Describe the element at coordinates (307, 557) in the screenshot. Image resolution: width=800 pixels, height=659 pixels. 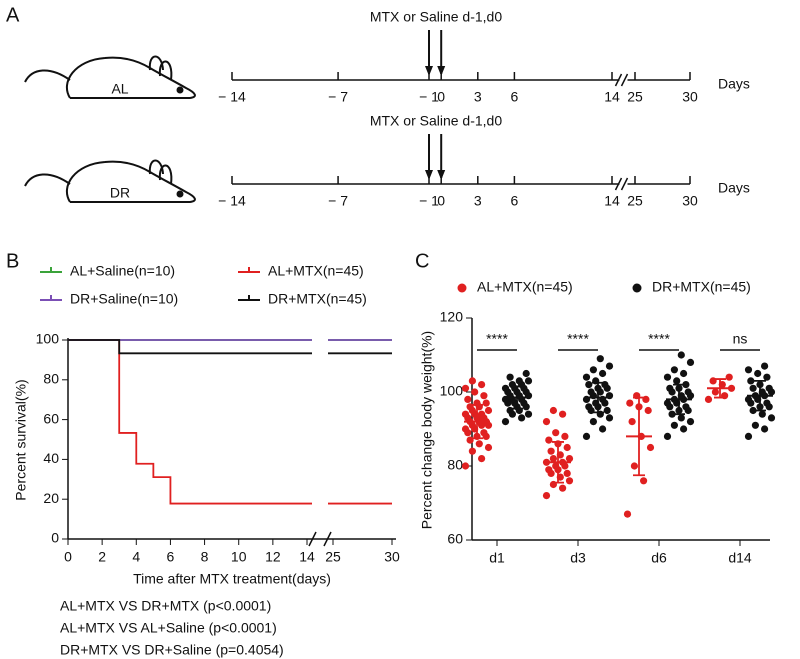
I see `x-tick-label: 14` at that location.